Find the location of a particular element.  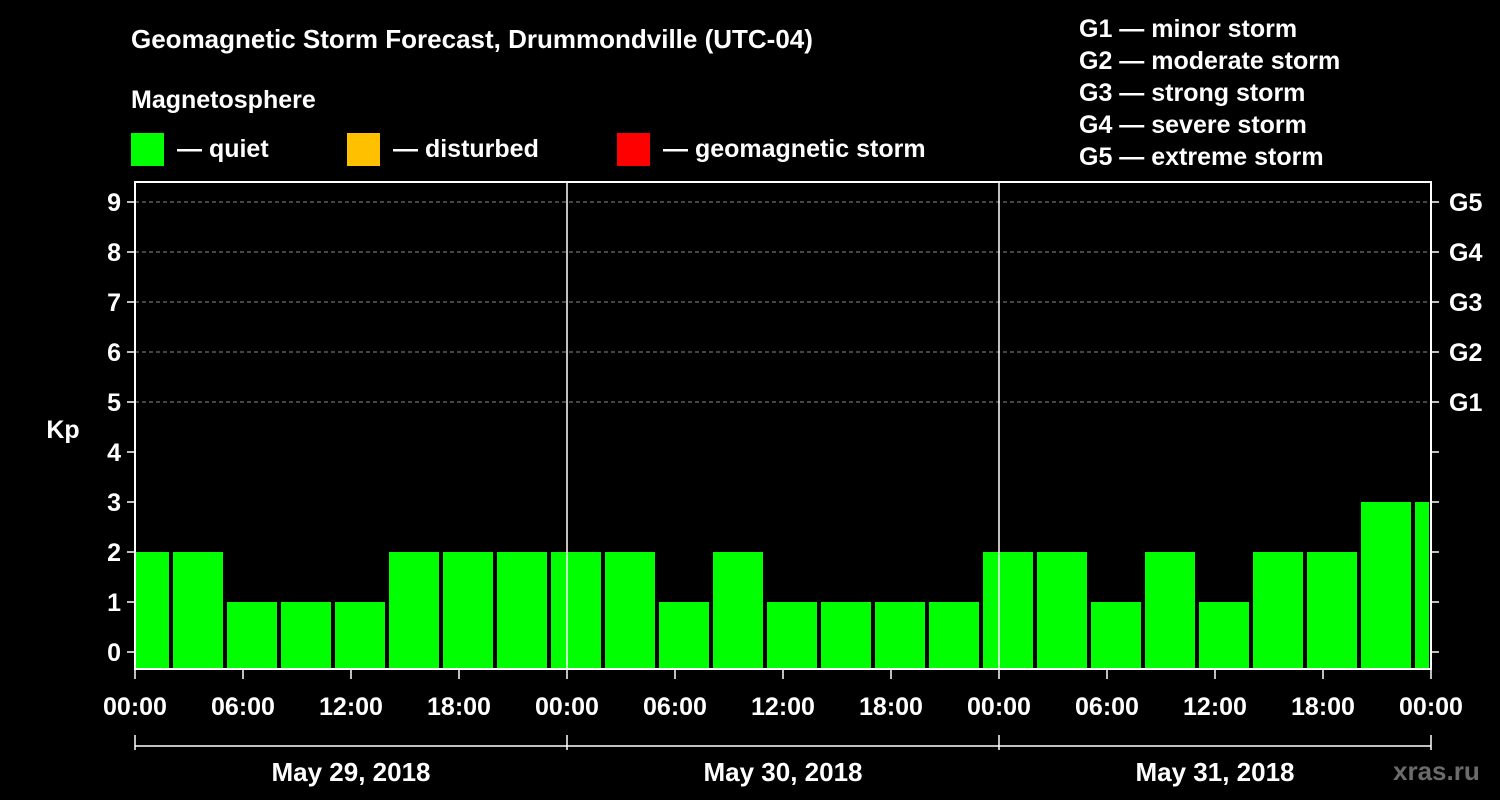

y-tick-label: 3 is located at coordinates (114, 503).